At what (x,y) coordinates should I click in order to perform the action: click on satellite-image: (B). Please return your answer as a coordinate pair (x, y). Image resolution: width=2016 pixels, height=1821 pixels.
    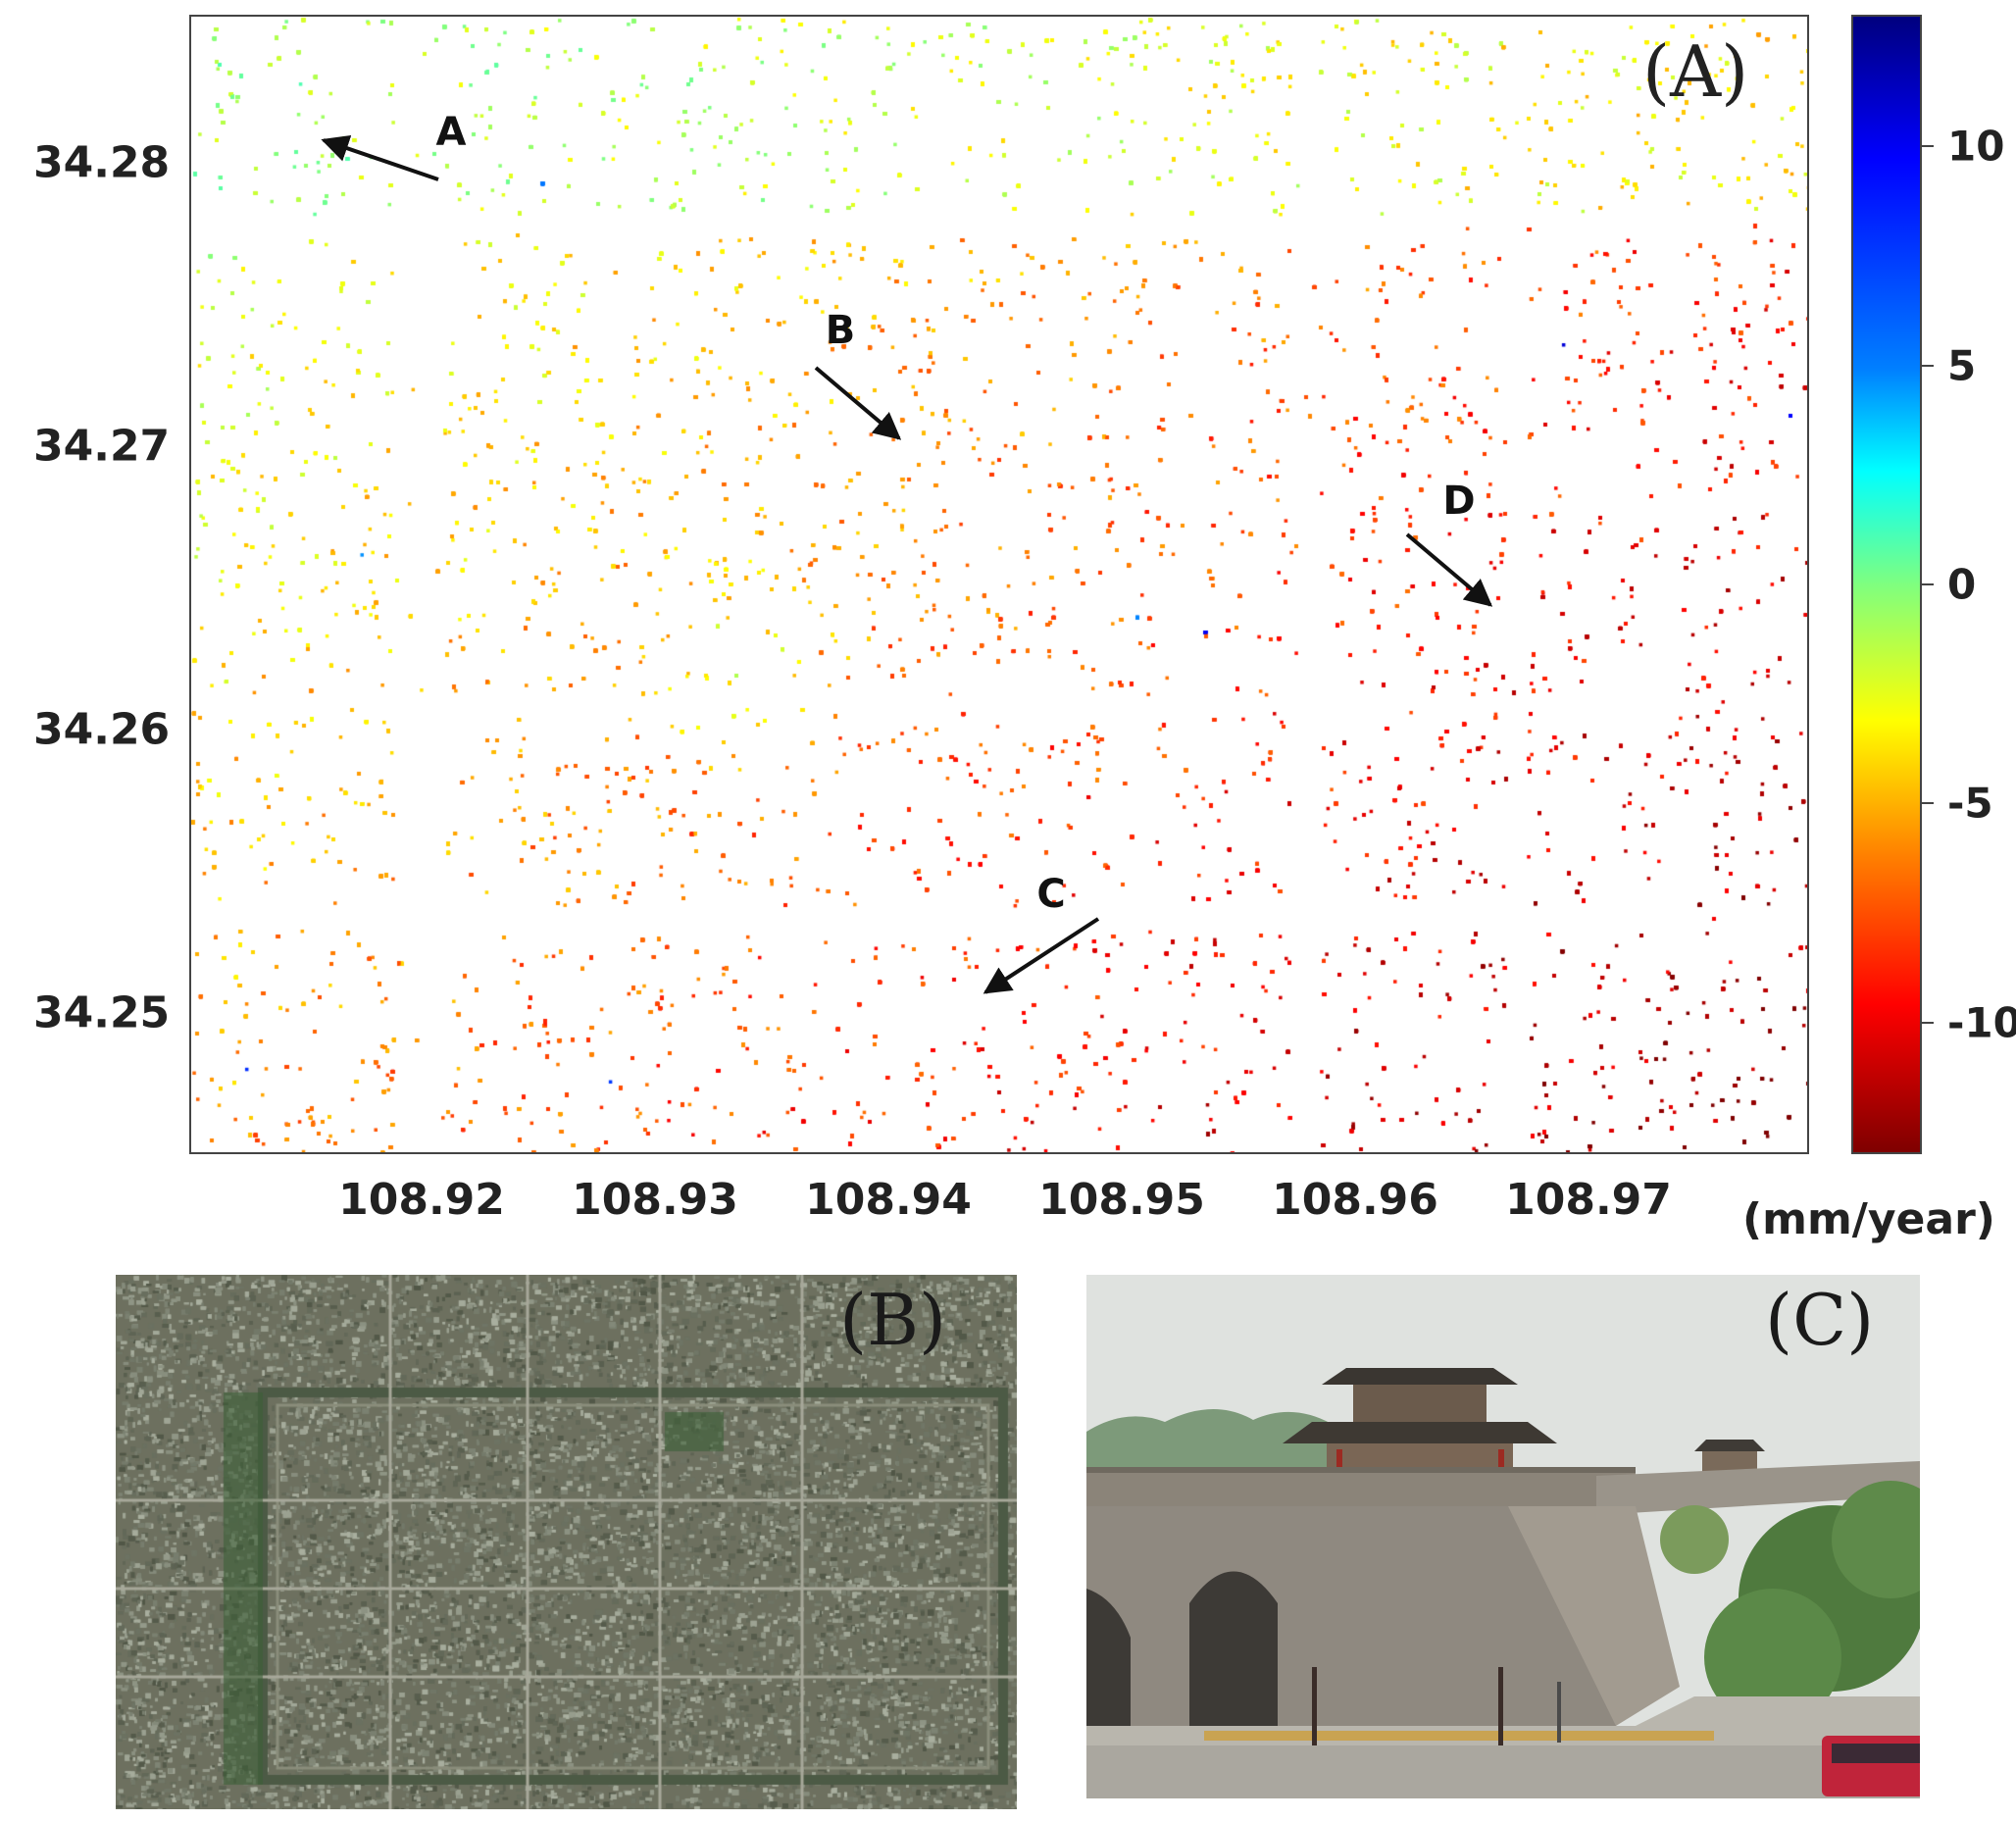
    Looking at the image, I should click on (566, 1542).